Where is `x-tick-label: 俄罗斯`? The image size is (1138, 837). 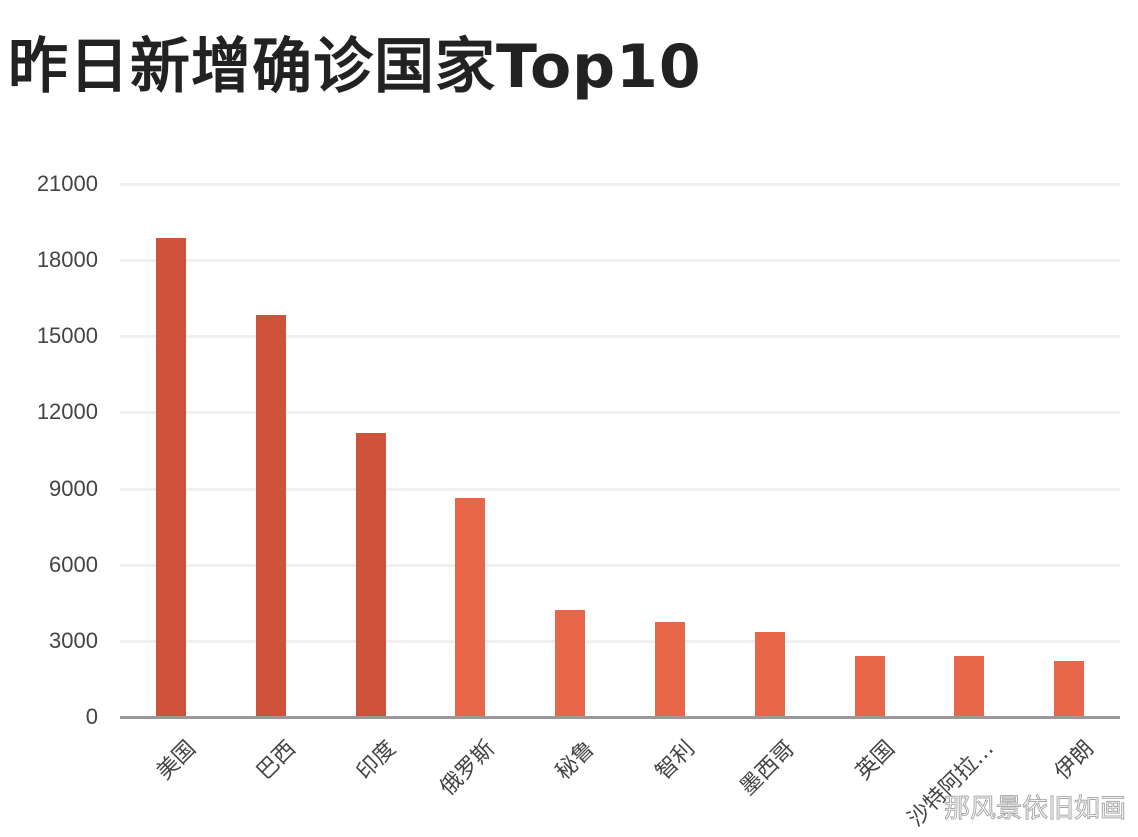
x-tick-label: 俄罗斯 is located at coordinates (468, 768).